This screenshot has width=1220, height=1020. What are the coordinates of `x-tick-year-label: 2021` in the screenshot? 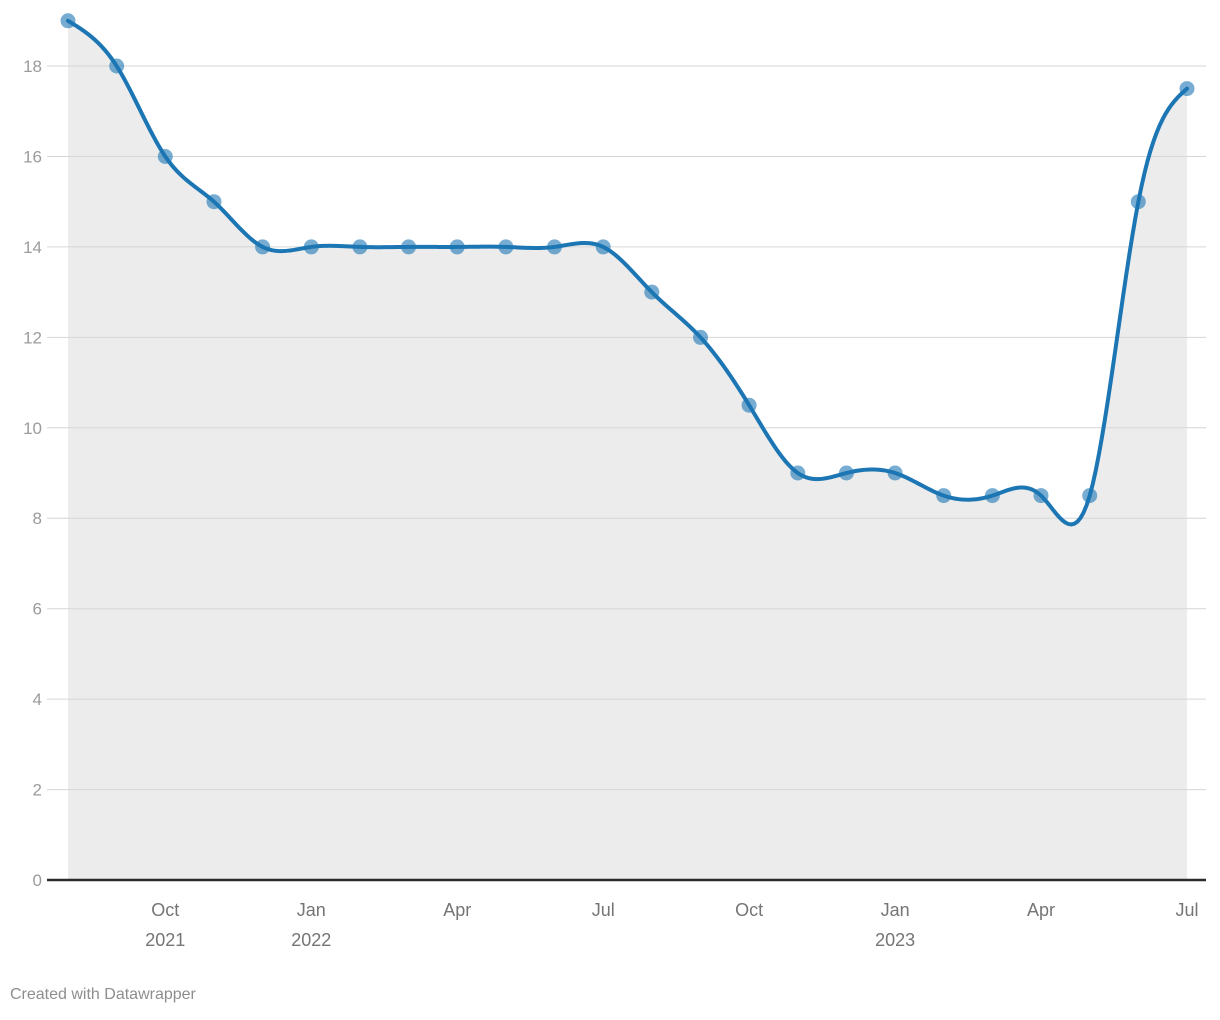 It's located at (165, 940).